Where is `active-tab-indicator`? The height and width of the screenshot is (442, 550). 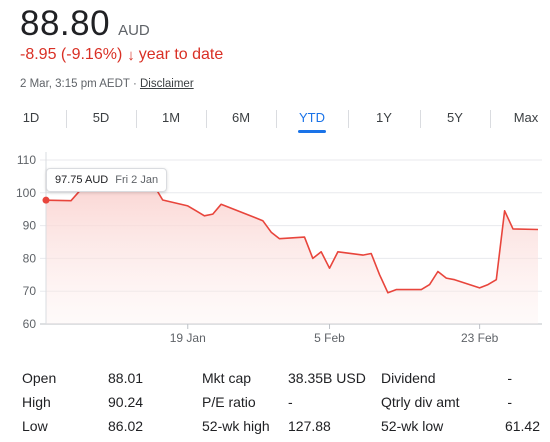 active-tab-indicator is located at coordinates (312, 131).